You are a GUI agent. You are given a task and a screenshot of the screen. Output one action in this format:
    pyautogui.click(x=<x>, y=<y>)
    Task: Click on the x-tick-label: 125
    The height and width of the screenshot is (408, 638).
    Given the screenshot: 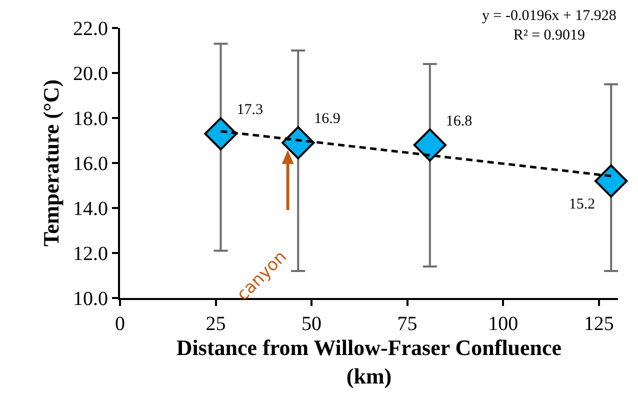 What is the action you would take?
    pyautogui.click(x=599, y=324)
    